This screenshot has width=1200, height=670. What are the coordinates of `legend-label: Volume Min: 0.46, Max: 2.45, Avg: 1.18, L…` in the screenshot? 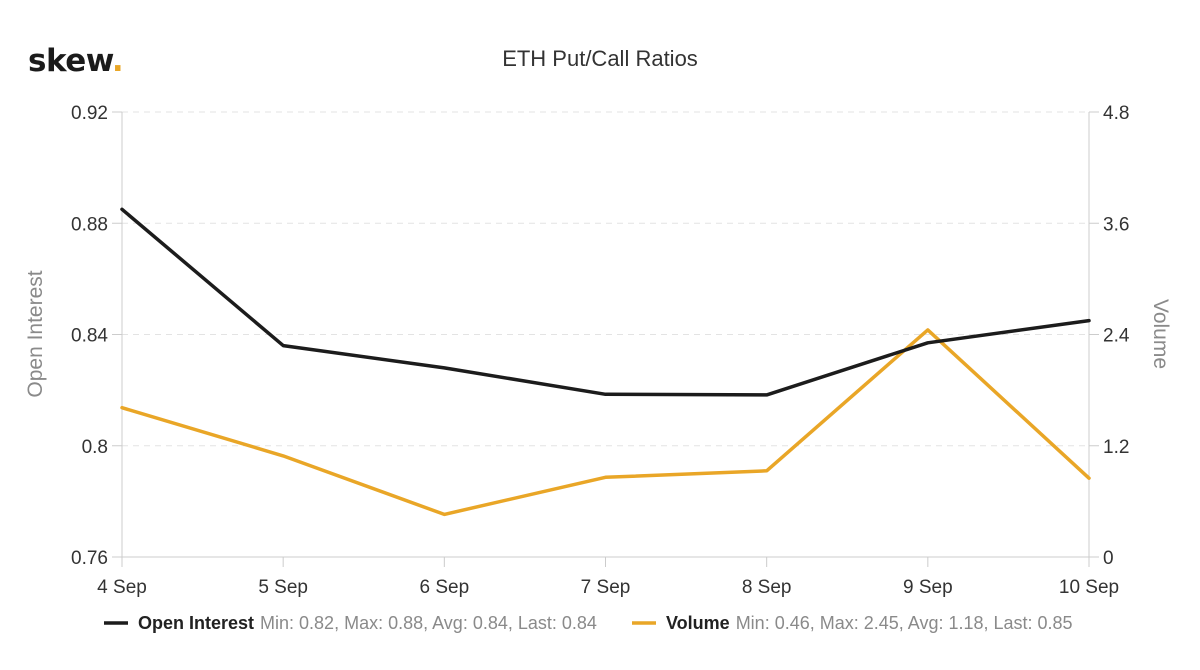 It's located at (869, 623).